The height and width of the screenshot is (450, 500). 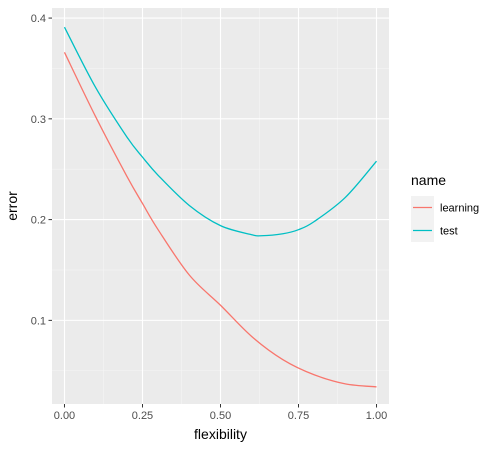 I want to click on y-tick-label: 0.3, so click(x=38, y=120).